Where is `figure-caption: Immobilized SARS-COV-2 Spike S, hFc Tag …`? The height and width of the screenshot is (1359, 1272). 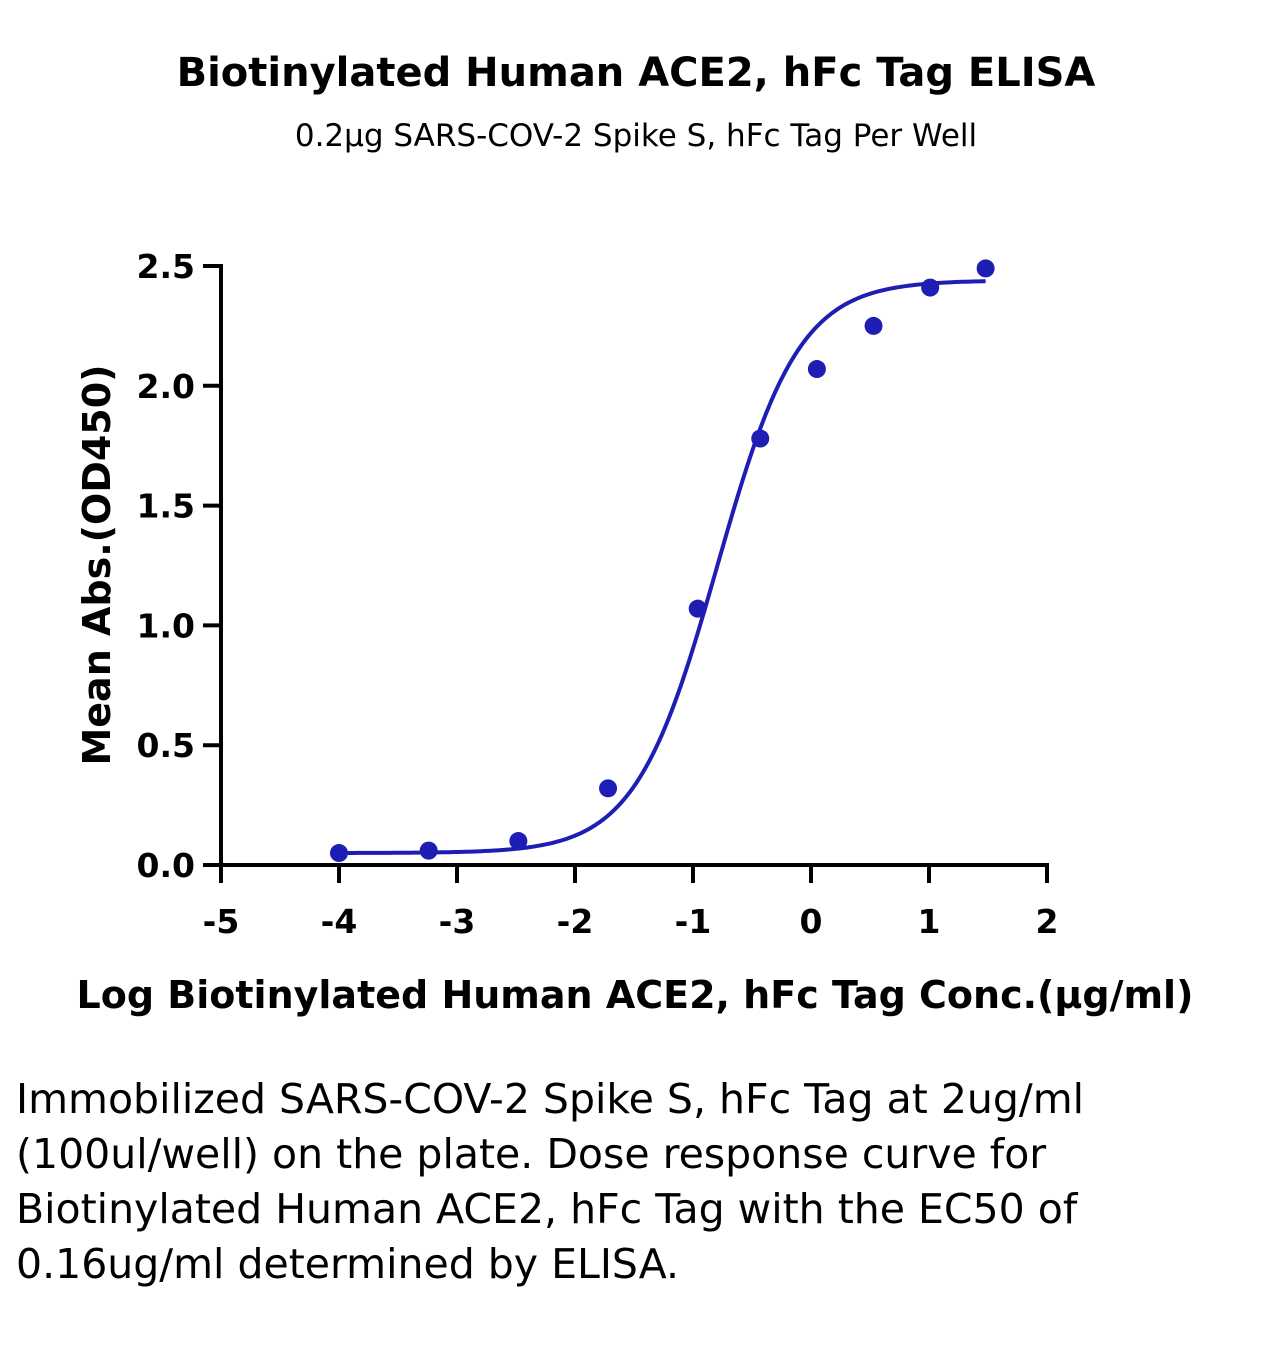
figure-caption: Immobilized SARS-COV-2 Spike S, hFc Tag … is located at coordinates (550, 1181).